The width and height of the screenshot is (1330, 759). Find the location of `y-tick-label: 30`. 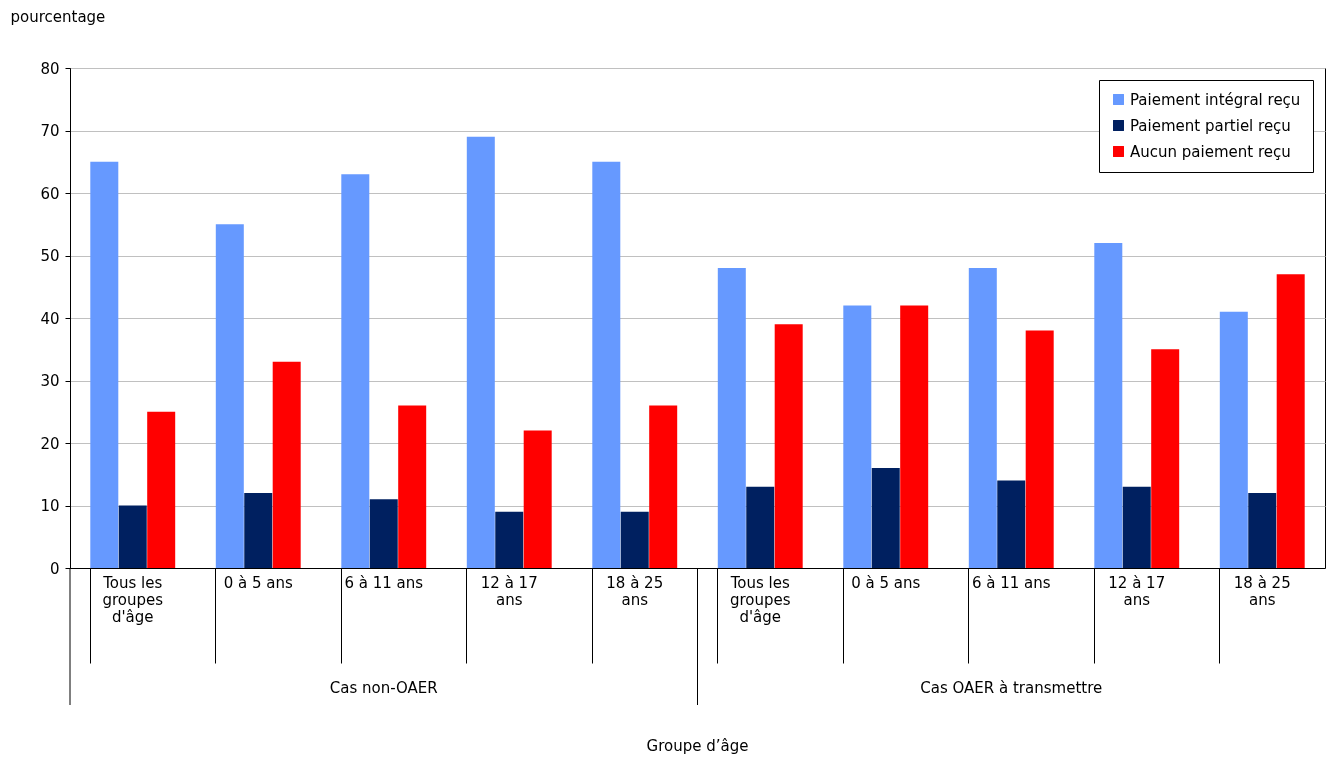

y-tick-label: 30 is located at coordinates (50, 381).